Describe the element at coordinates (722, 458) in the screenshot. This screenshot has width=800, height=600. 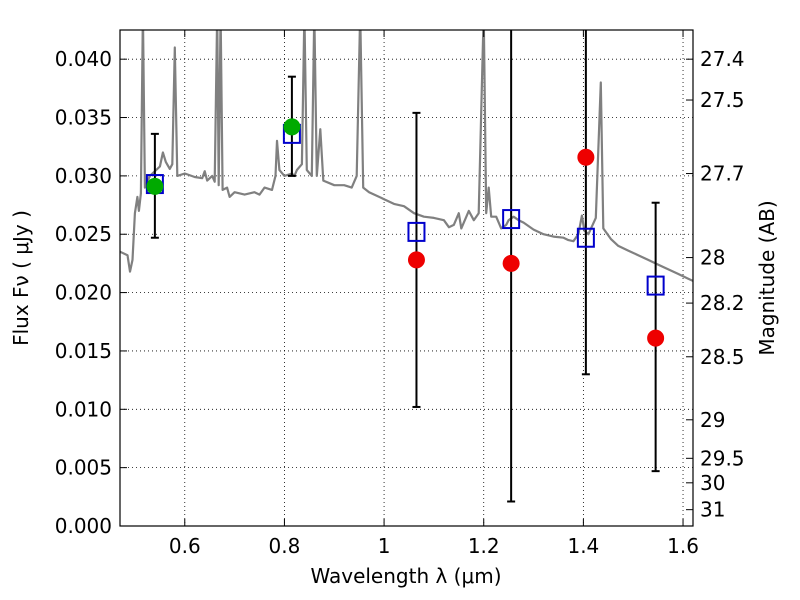
I see `magnitude-tick-label: 29.5` at that location.